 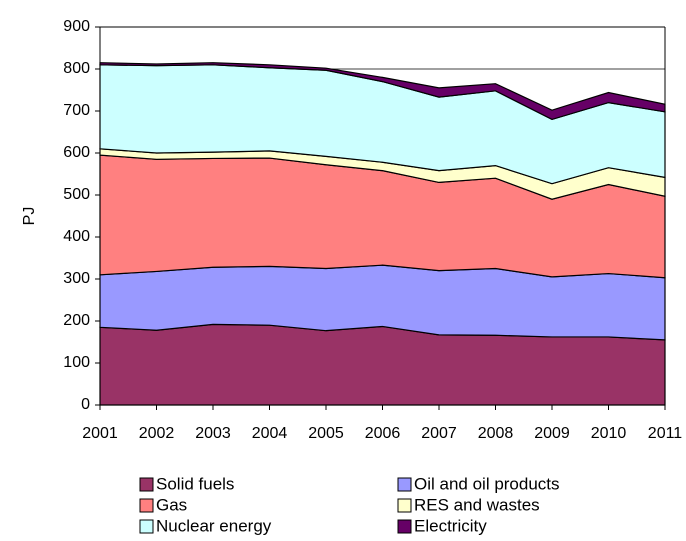 I want to click on y-tick-label: 100, so click(x=76, y=362).